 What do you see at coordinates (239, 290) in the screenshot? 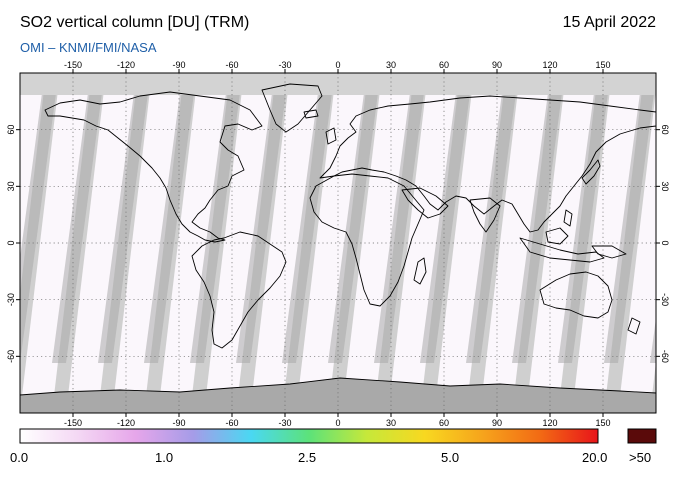
I see `south-america-coast` at bounding box center [239, 290].